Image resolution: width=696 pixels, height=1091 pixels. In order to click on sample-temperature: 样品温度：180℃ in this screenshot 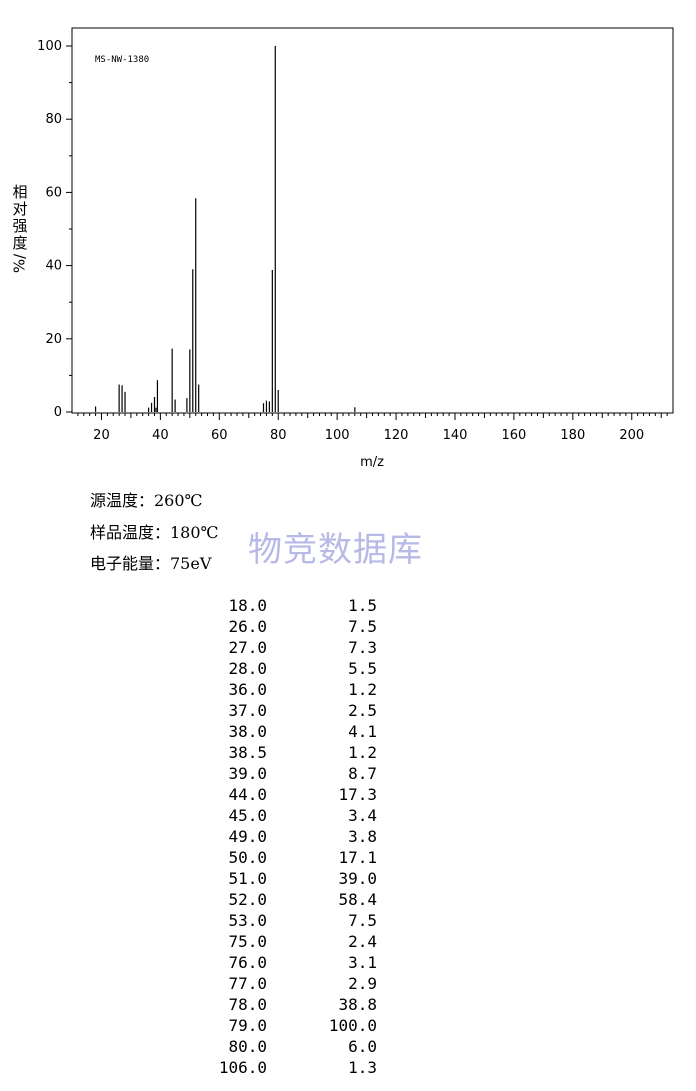, I will do `click(154, 532)`.